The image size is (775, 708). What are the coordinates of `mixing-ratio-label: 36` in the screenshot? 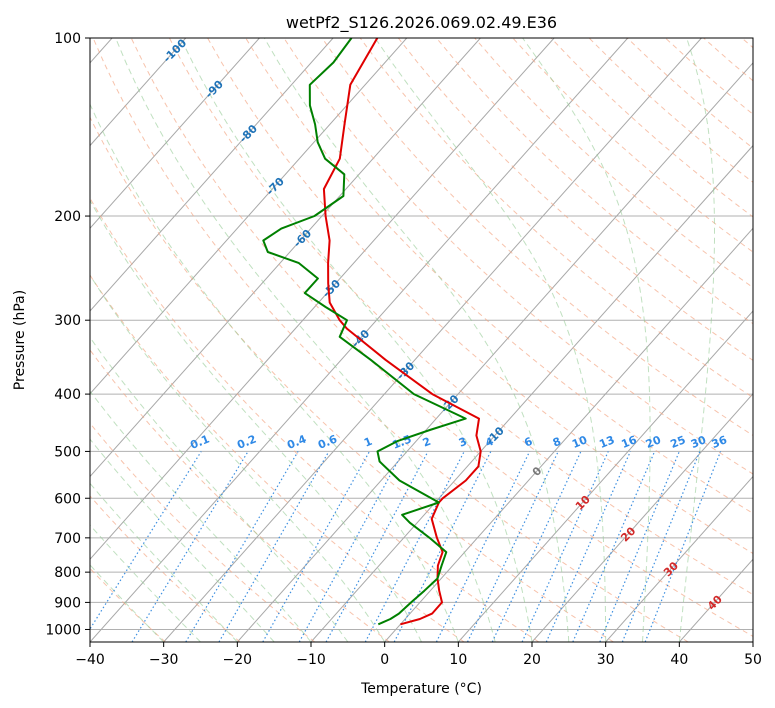 It's located at (719, 442).